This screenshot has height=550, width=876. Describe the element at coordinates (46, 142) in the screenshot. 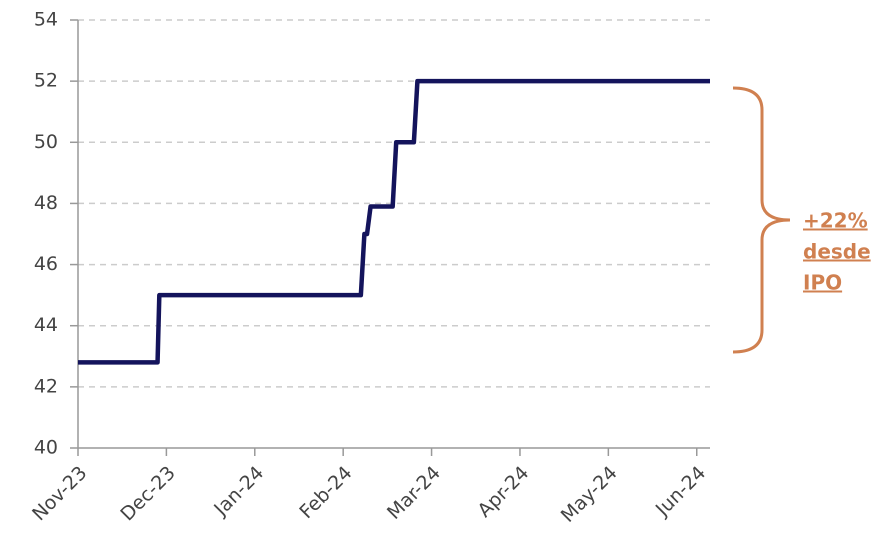

I see `y-tick-label: 50` at that location.